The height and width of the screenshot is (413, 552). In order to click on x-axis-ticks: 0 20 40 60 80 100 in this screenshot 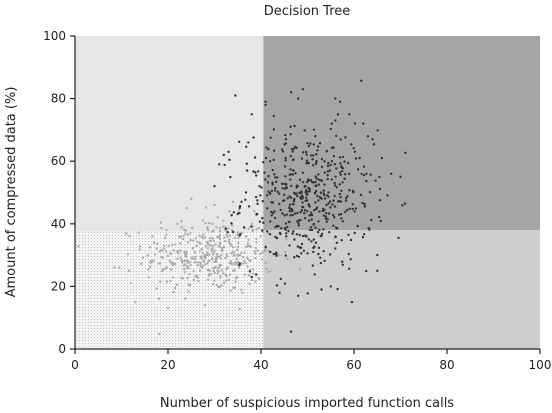, I will do `click(311, 360)`.